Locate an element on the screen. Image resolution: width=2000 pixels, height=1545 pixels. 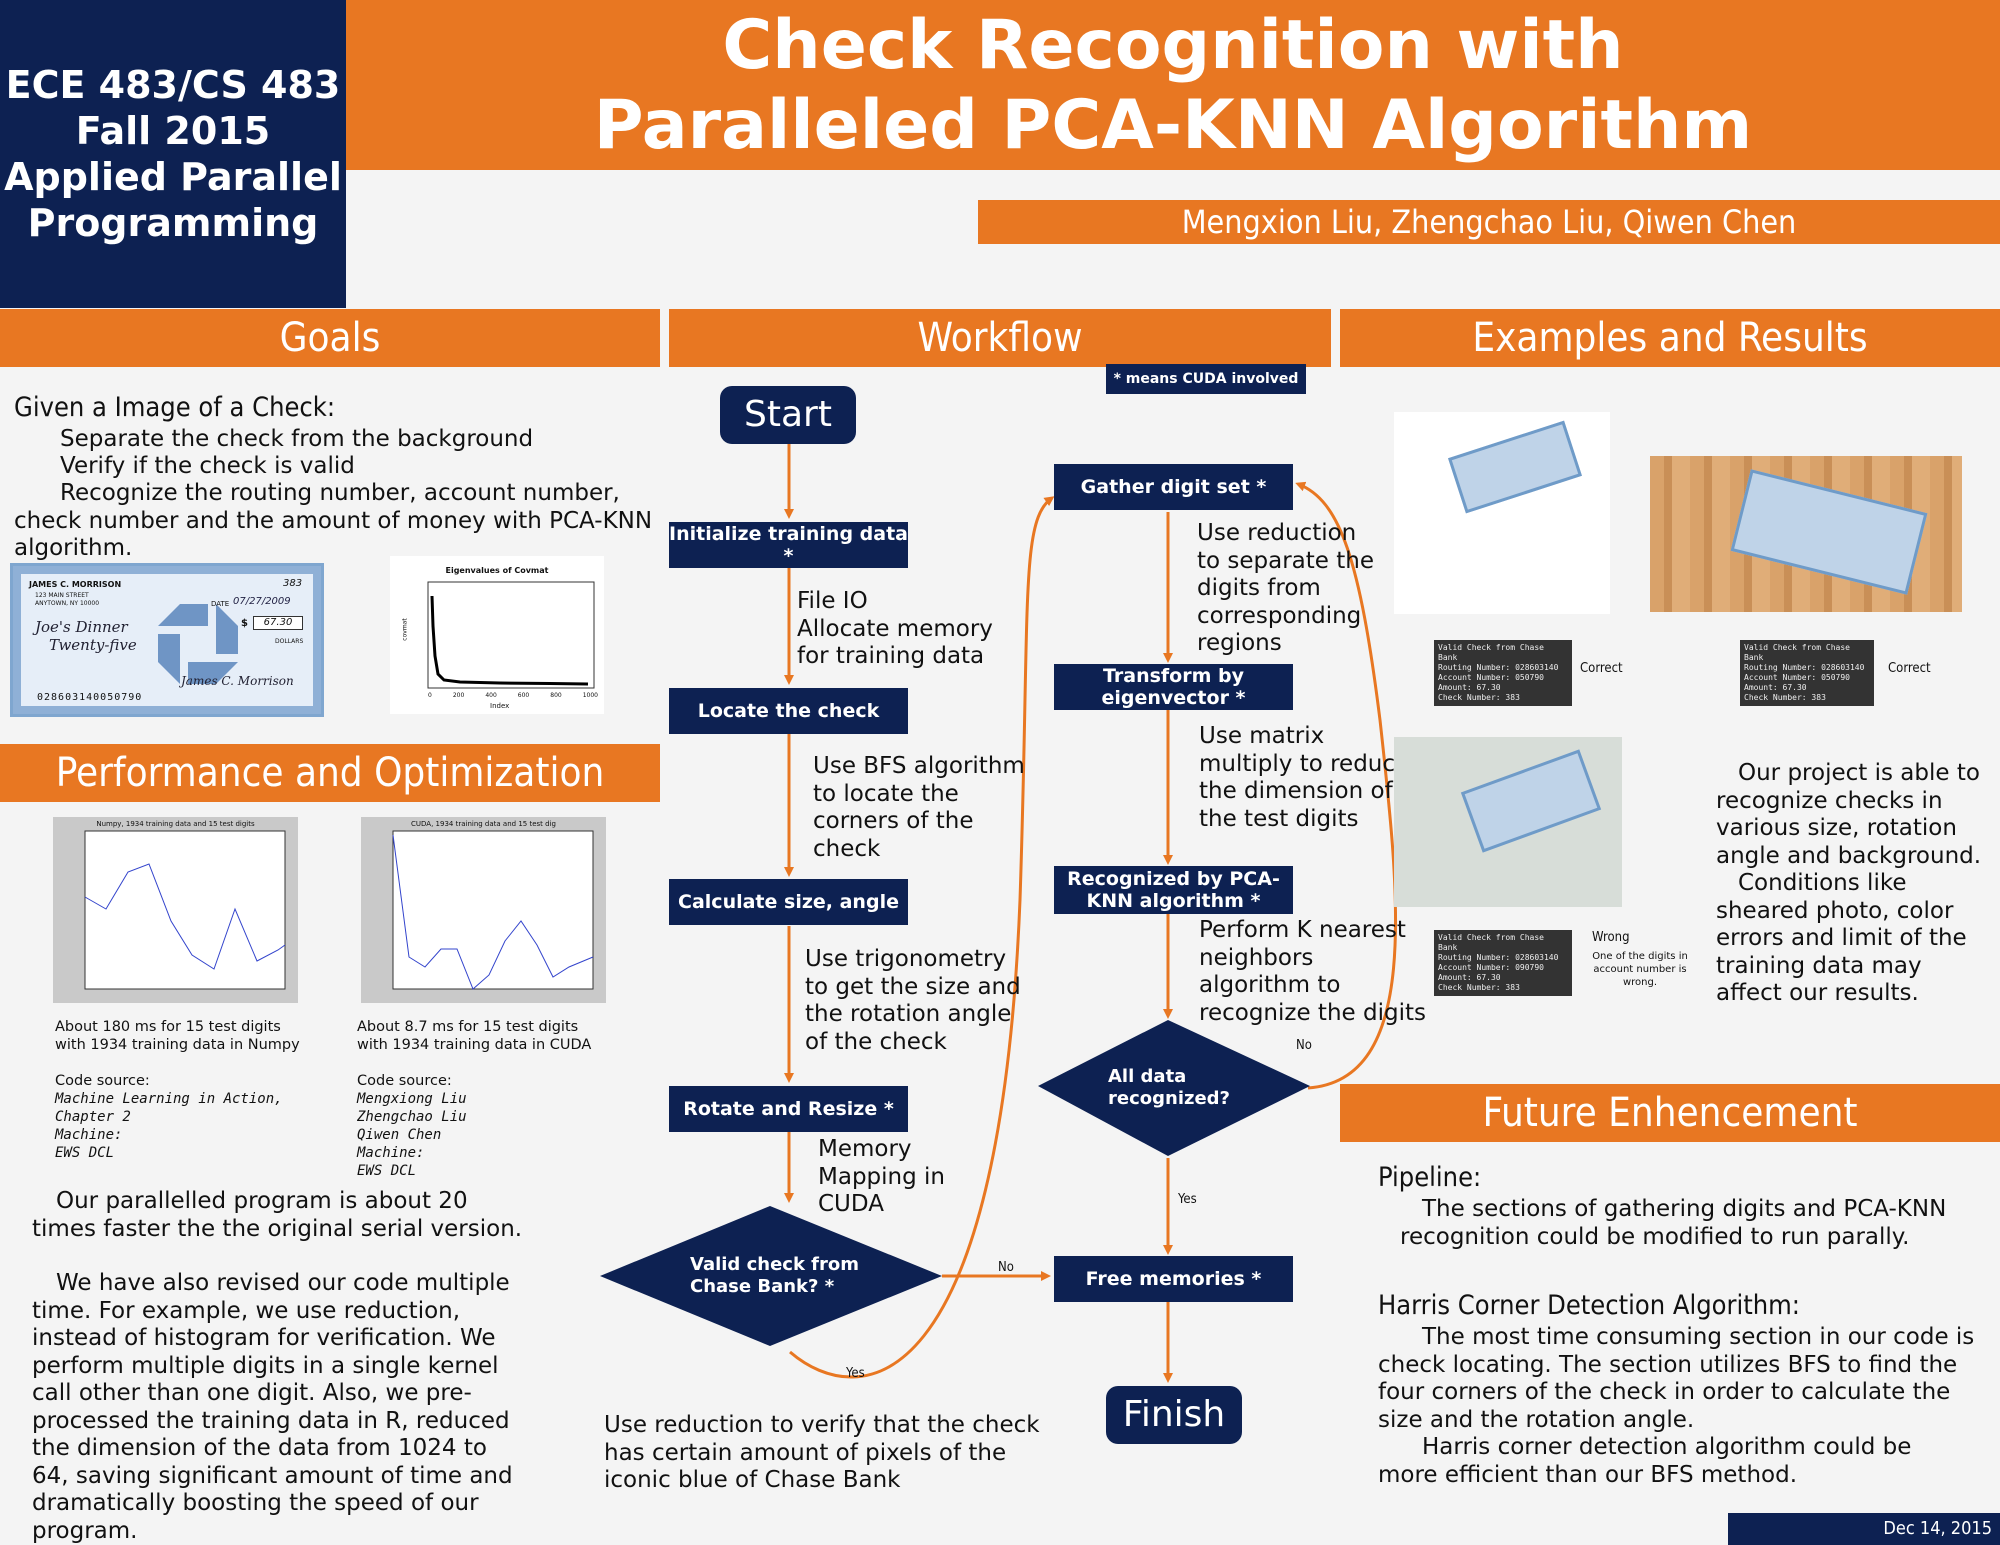
source-line: Qiwen Chen is located at coordinates (399, 1135).